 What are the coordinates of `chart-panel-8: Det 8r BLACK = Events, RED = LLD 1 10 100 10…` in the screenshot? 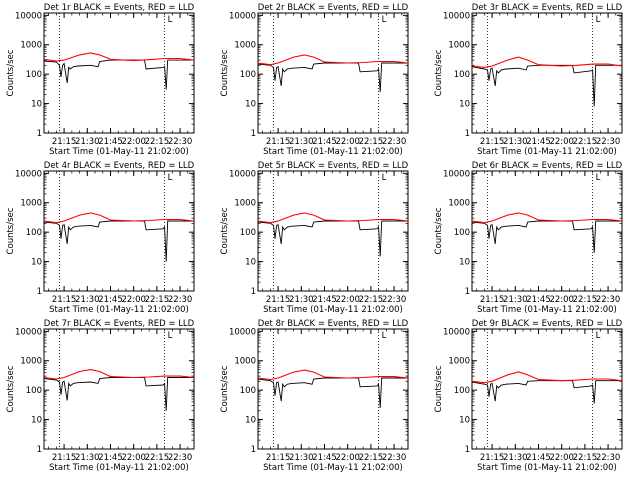 It's located at (314, 396).